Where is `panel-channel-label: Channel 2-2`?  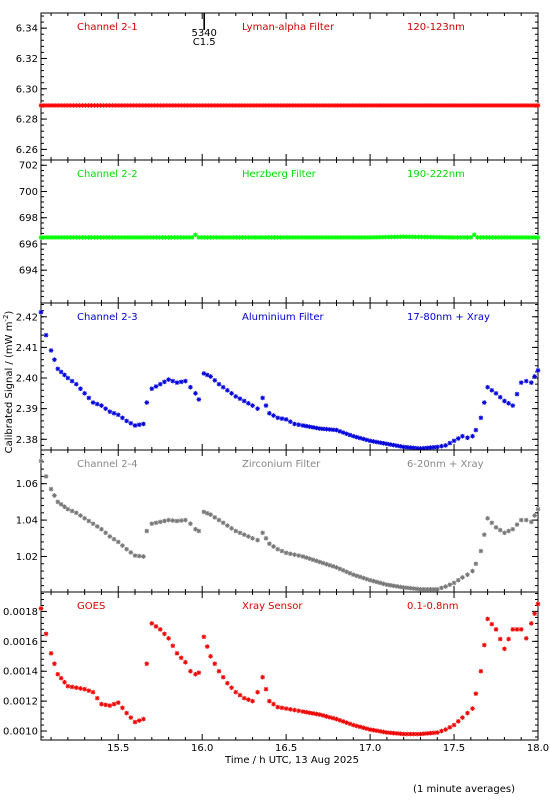
panel-channel-label: Channel 2-2 is located at coordinates (107, 174).